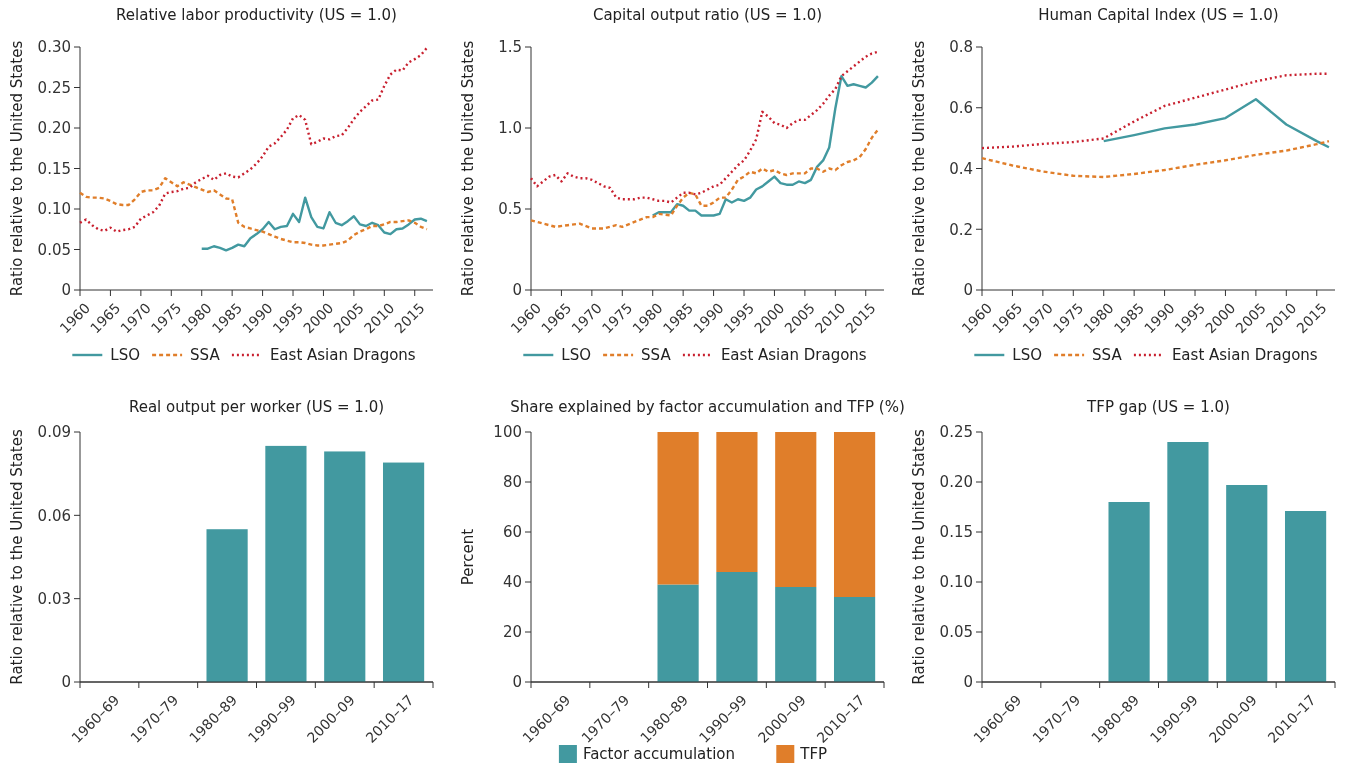 The height and width of the screenshot is (764, 1354). What do you see at coordinates (507, 432) in the screenshot?
I see `y-tick-label: 100` at bounding box center [507, 432].